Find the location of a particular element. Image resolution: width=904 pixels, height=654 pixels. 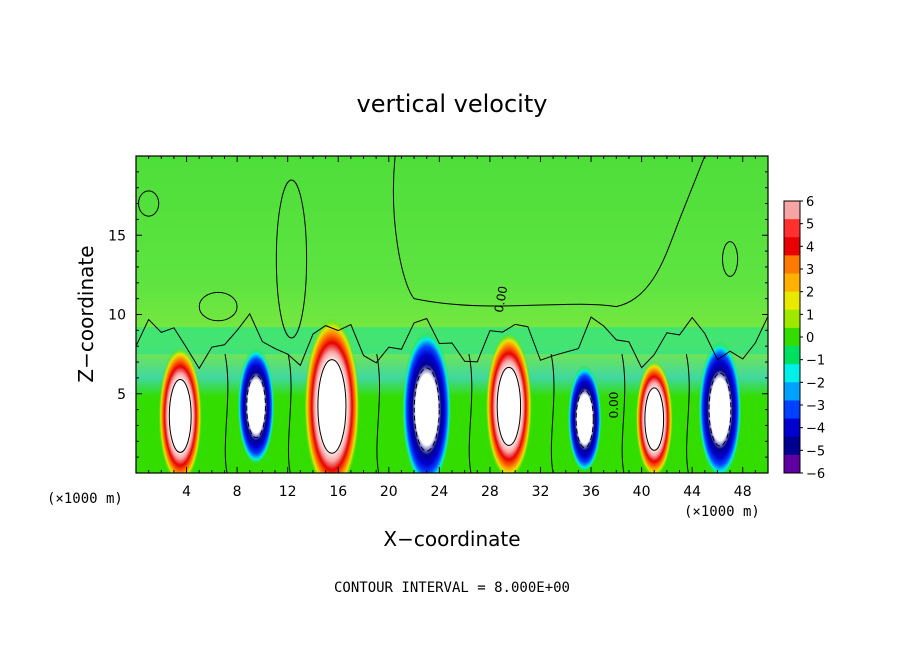

colorbar-tick-label: 0 is located at coordinates (810, 338).